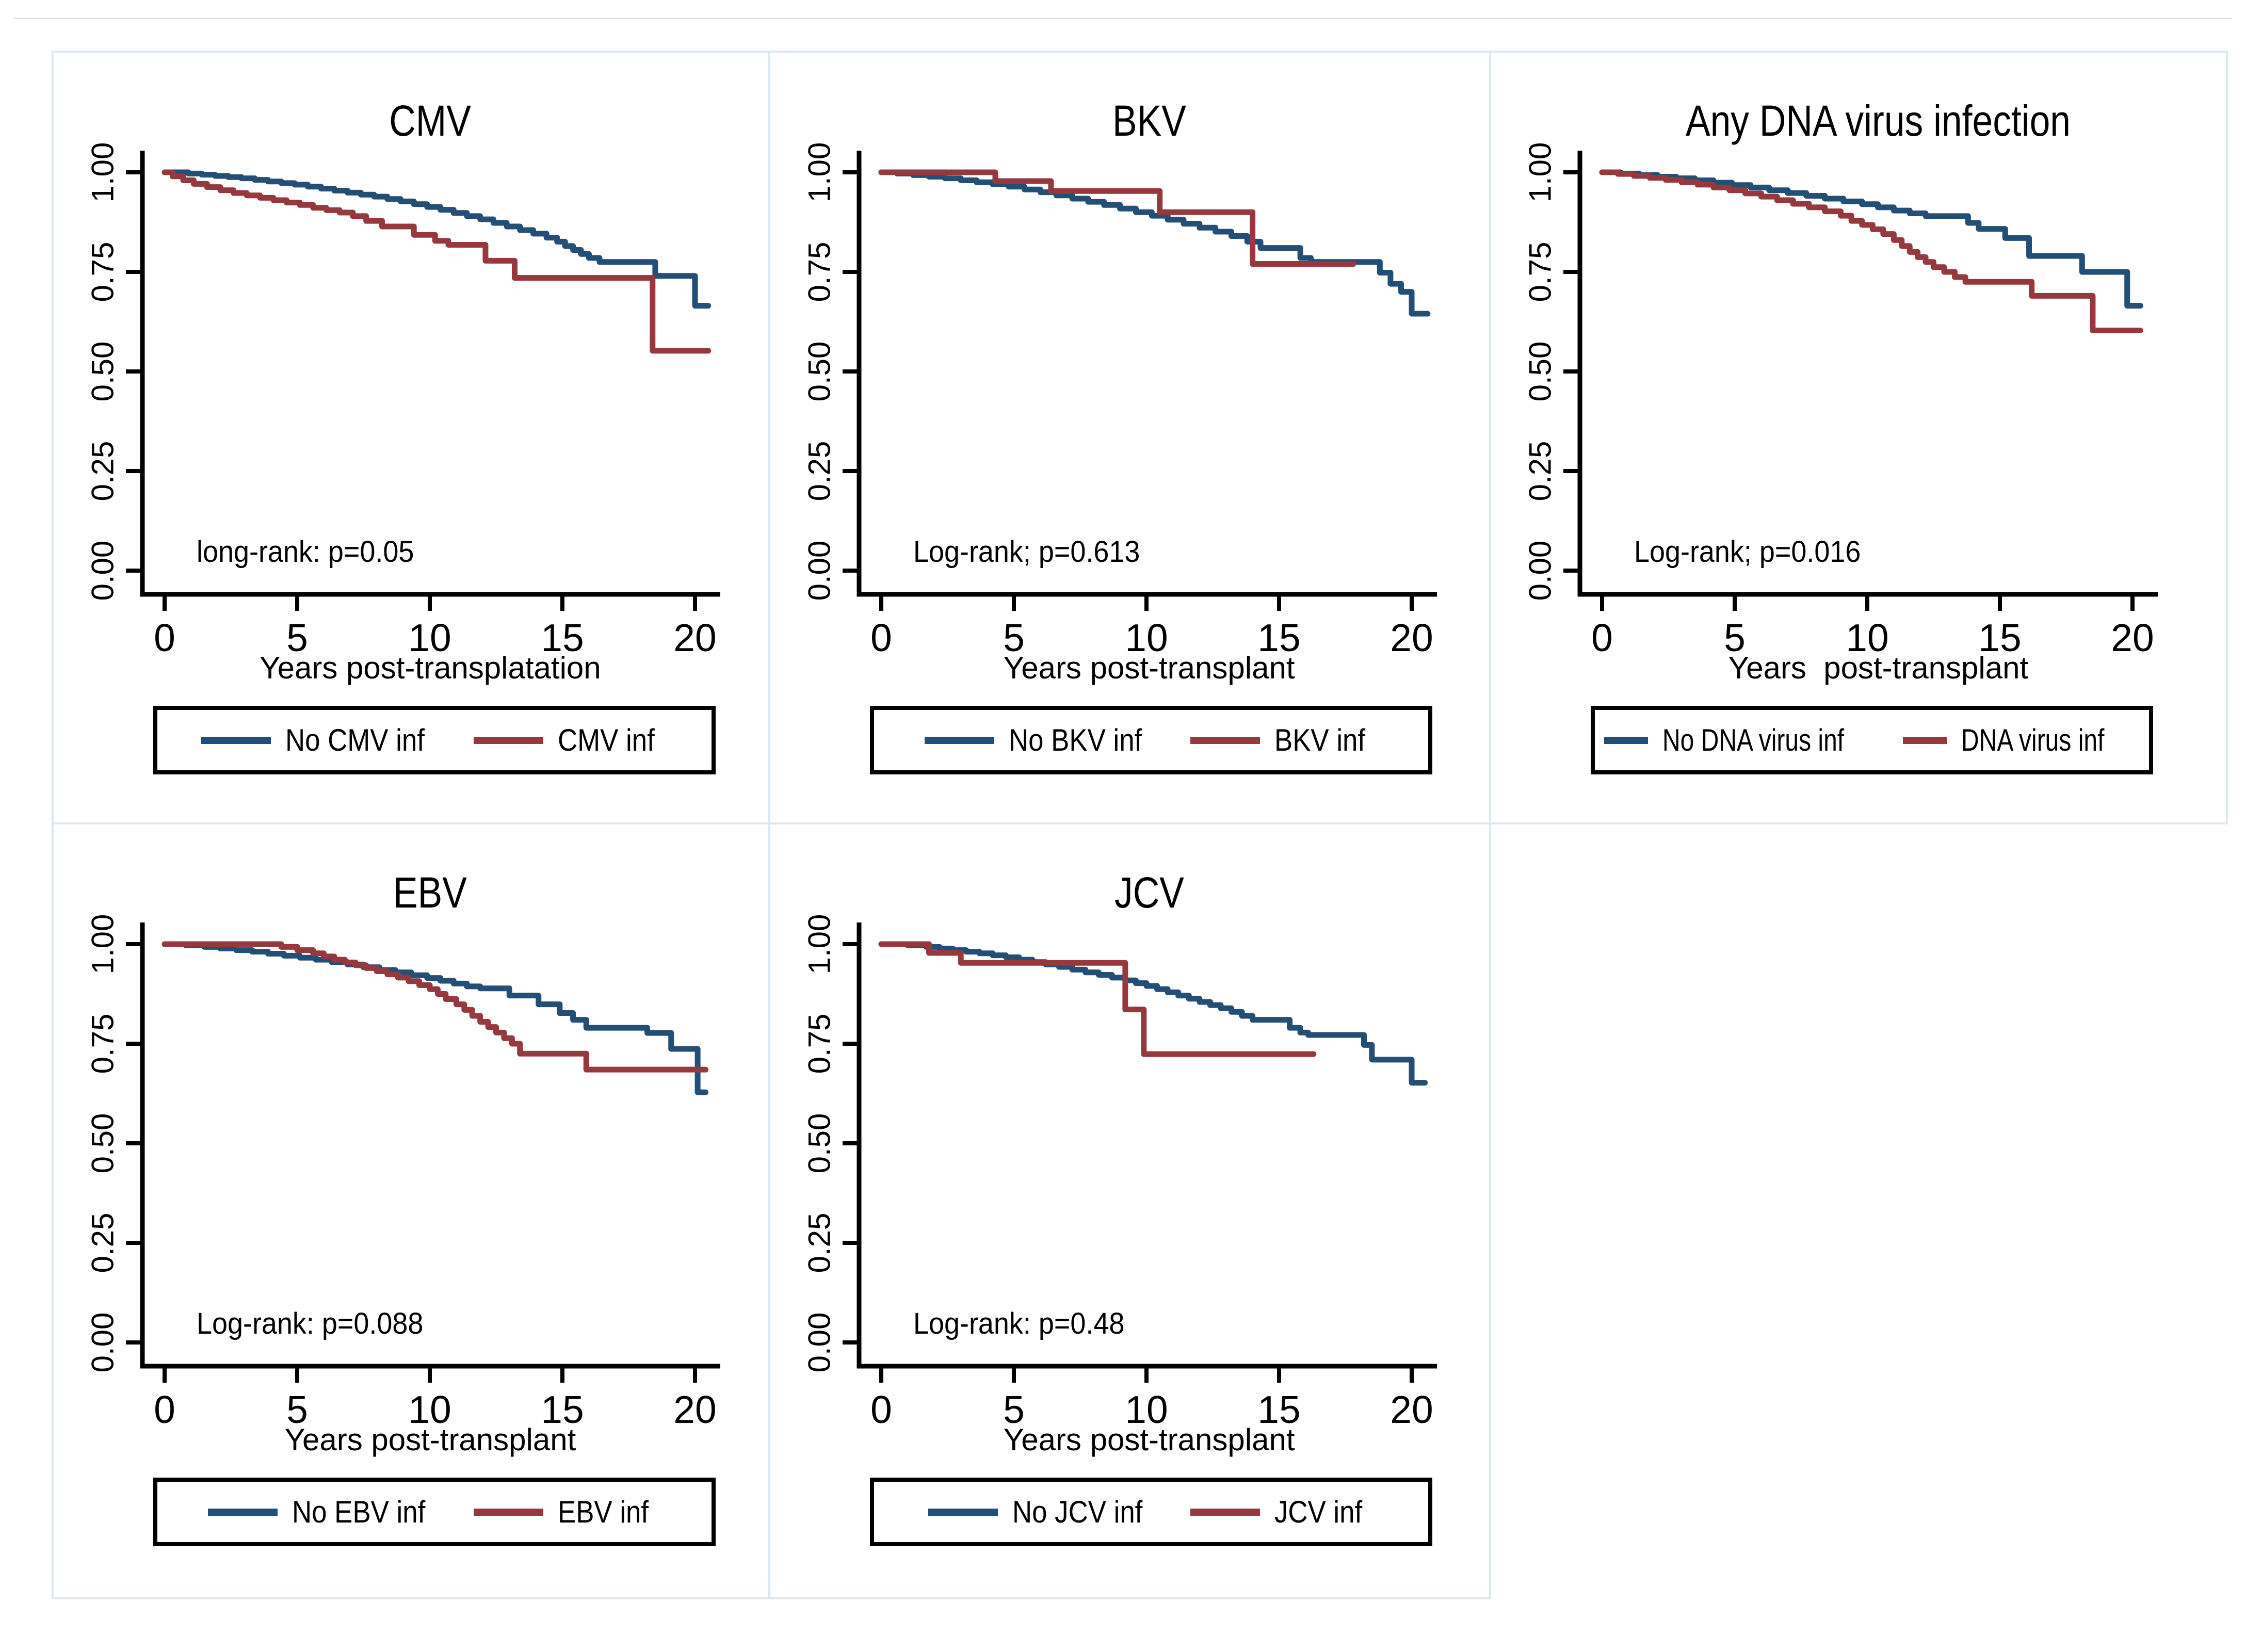  What do you see at coordinates (1753, 740) in the screenshot?
I see `legend-label: No DNA virus inf` at bounding box center [1753, 740].